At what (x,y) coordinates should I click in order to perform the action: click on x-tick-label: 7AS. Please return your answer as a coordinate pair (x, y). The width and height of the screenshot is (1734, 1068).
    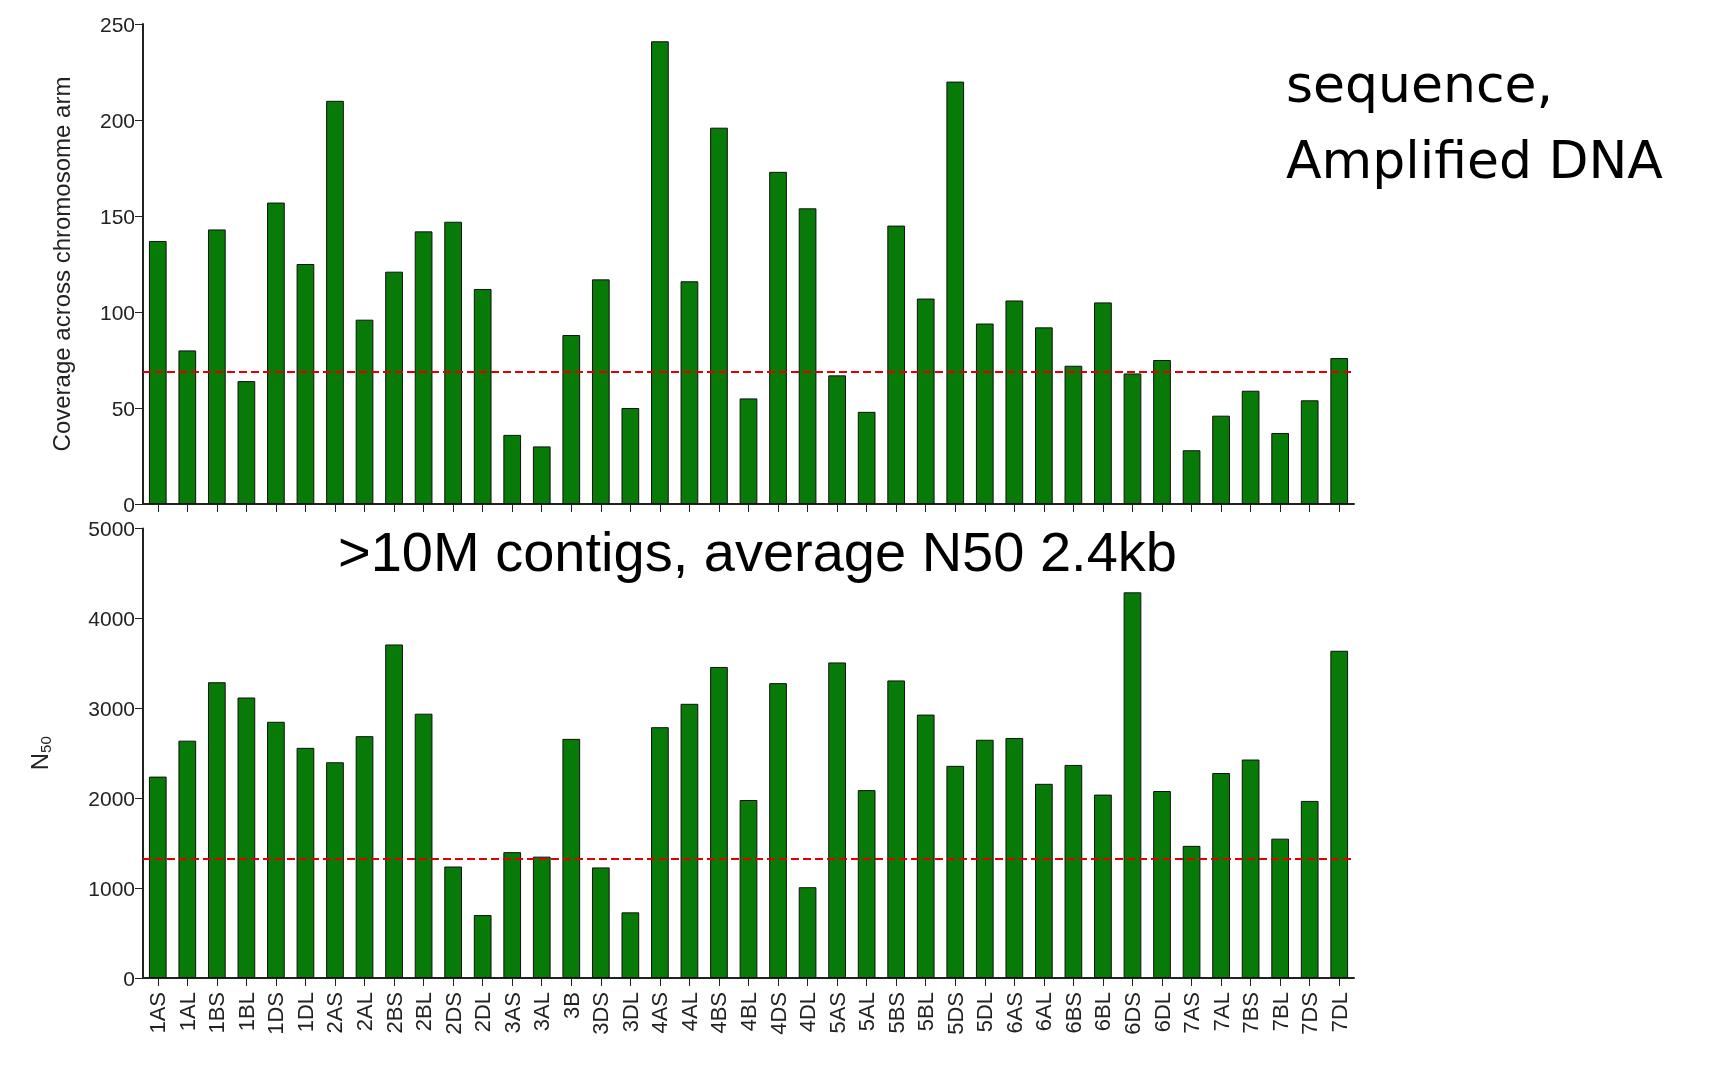
    Looking at the image, I should click on (1192, 1013).